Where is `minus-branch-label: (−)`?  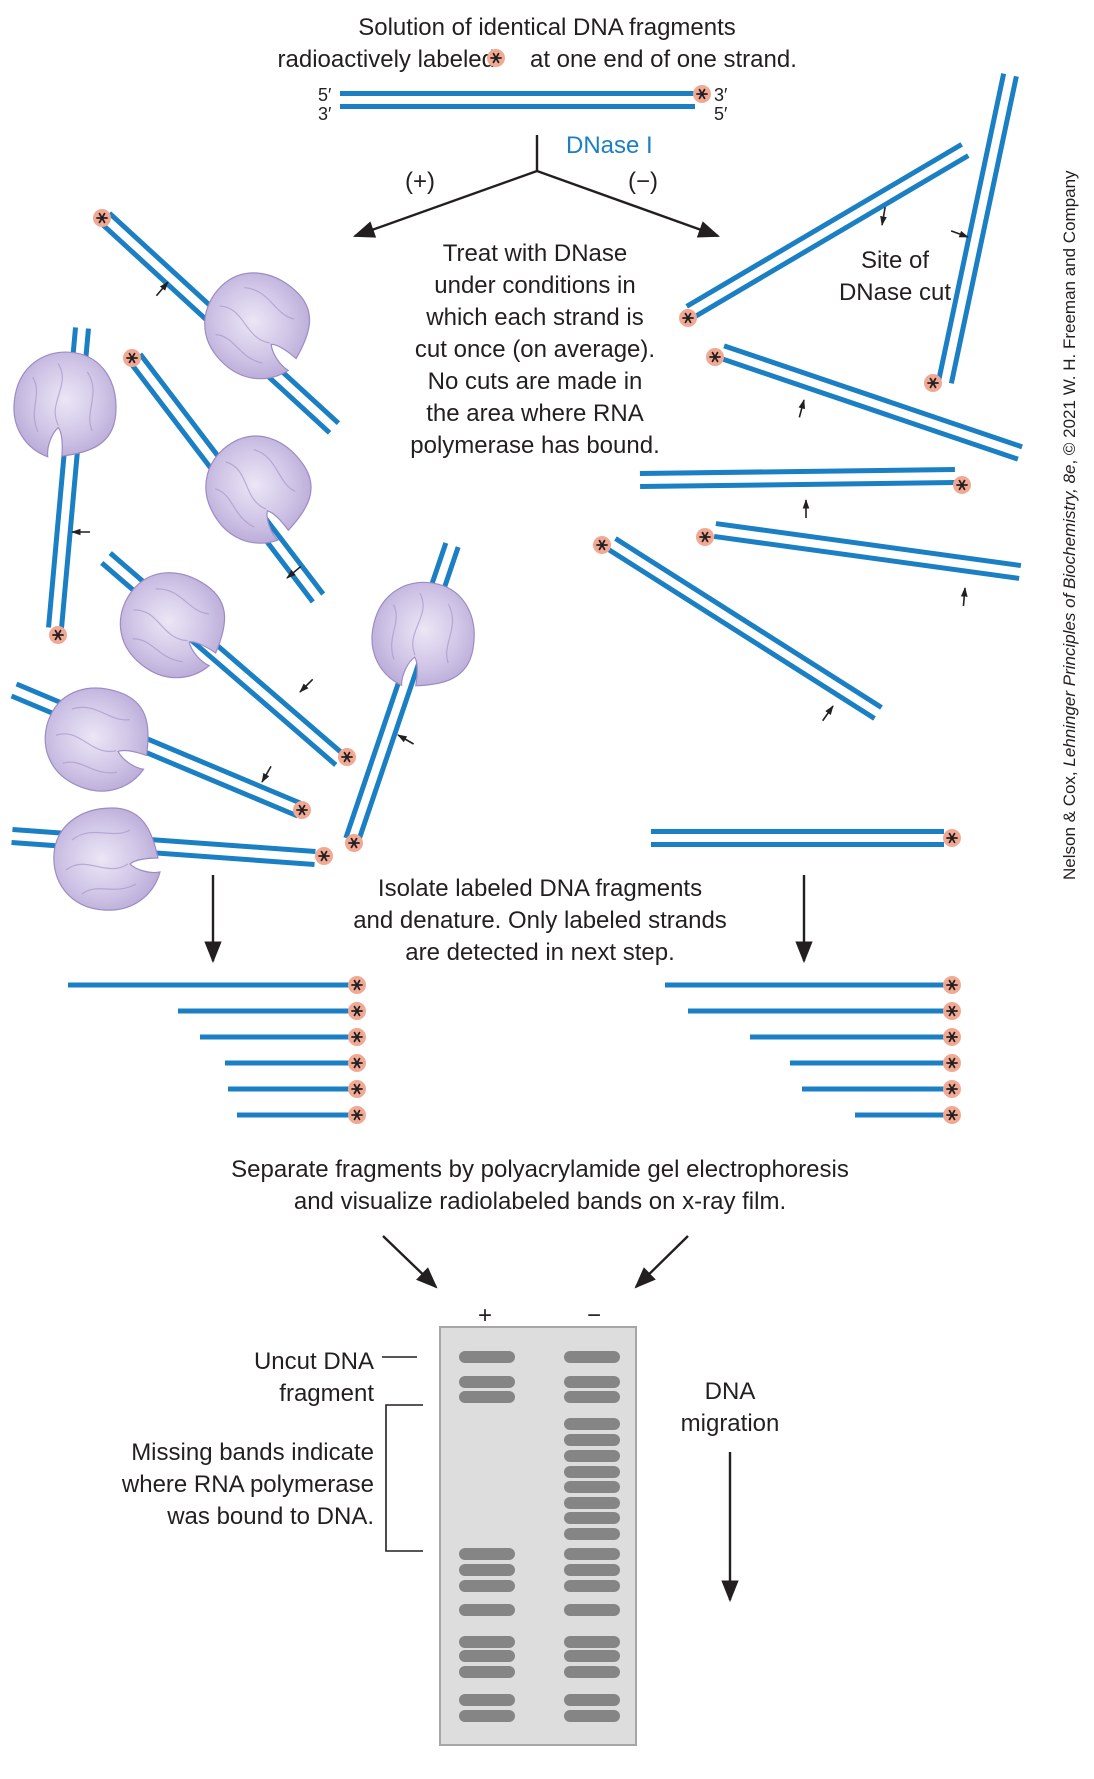 minus-branch-label: (−) is located at coordinates (643, 181).